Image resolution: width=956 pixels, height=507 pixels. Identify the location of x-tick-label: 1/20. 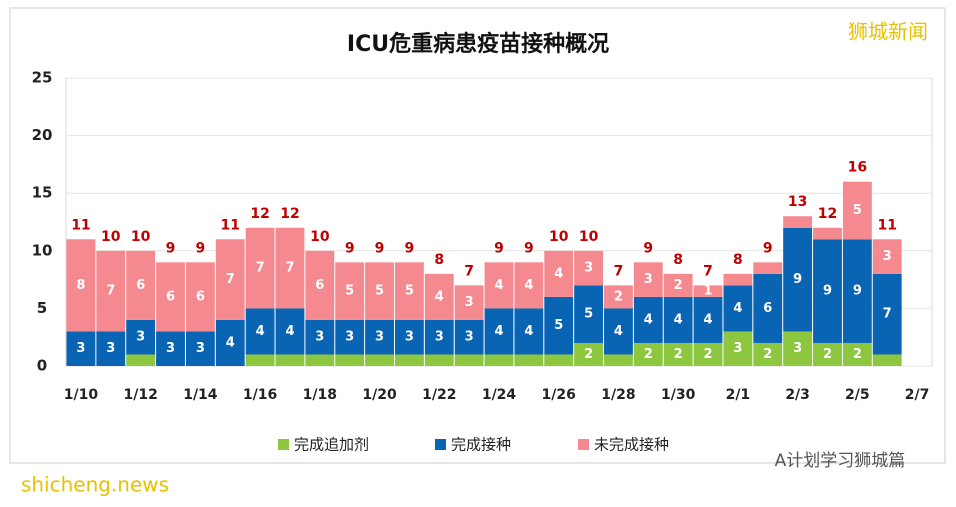
(379, 395).